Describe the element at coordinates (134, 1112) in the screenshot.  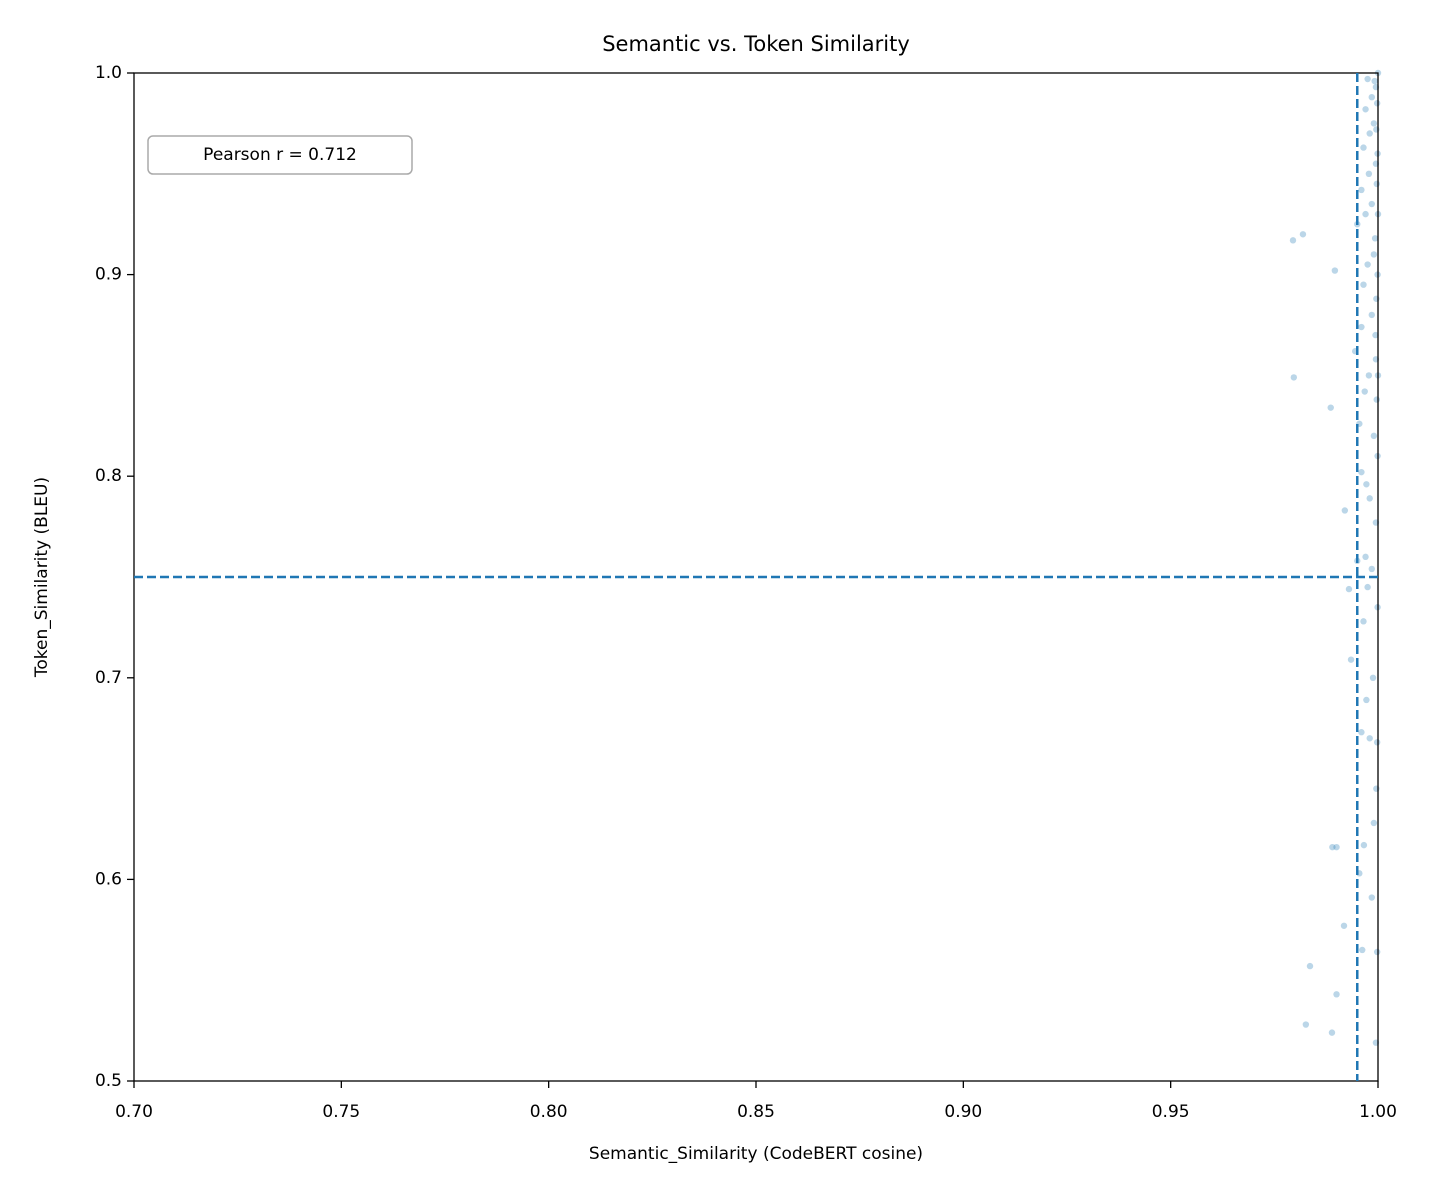
I see `x-tick-label: 0.70` at that location.